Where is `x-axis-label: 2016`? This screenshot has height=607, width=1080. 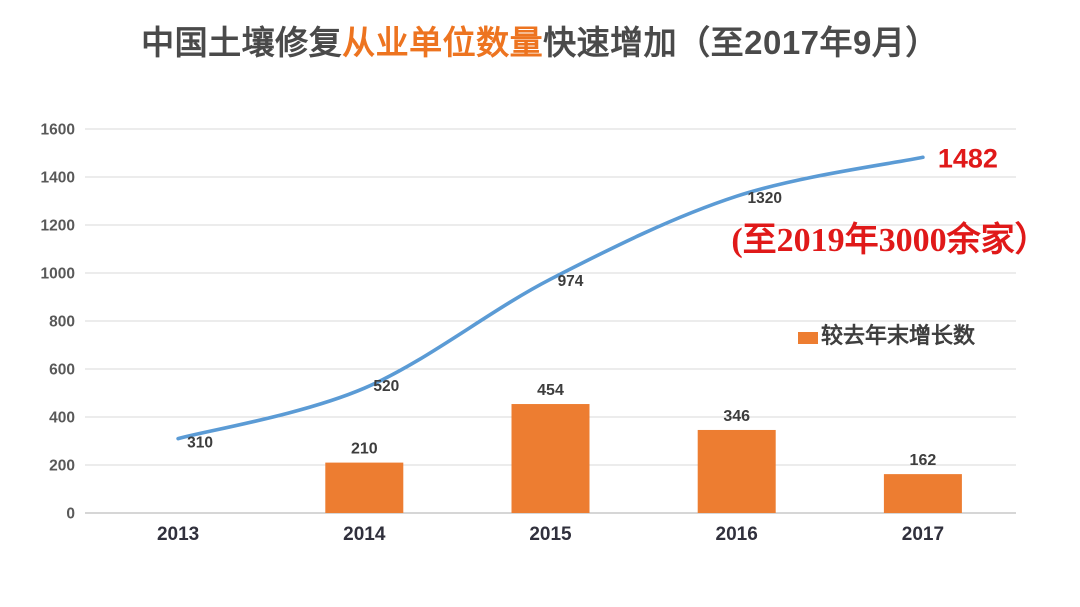 x-axis-label: 2016 is located at coordinates (737, 534).